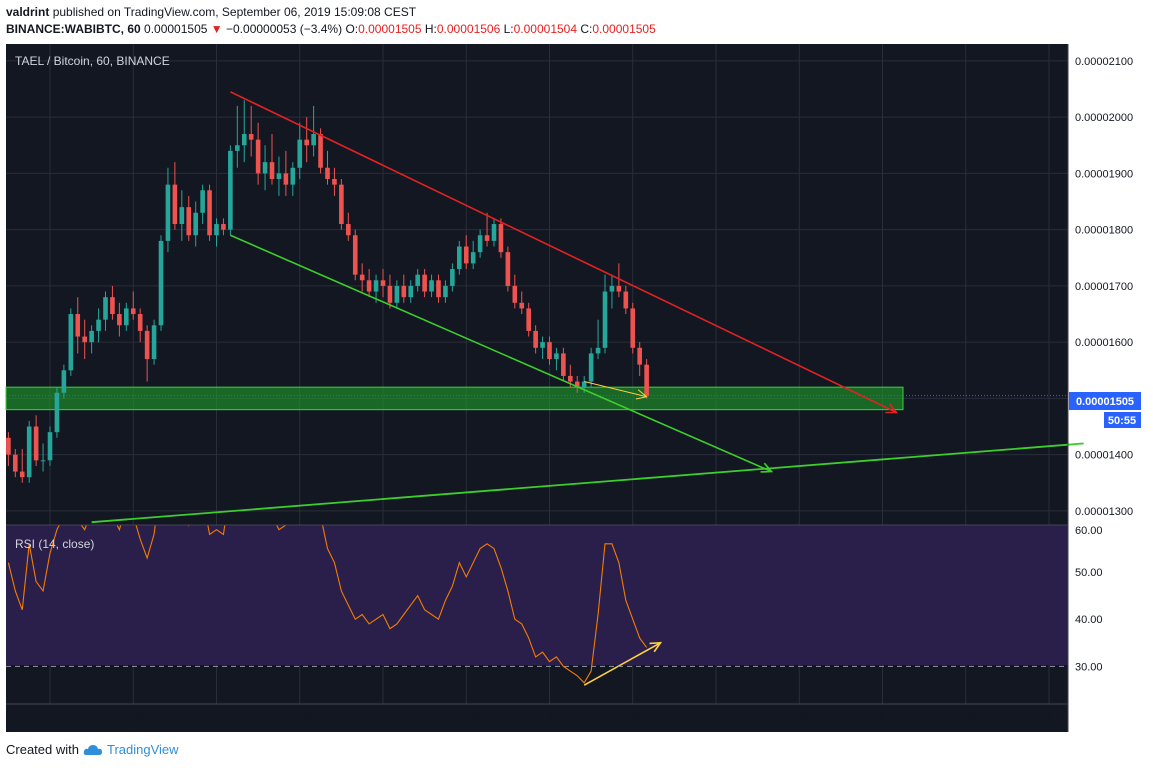 Image resolution: width=1153 pixels, height=768 pixels. What do you see at coordinates (892, 408) in the screenshot?
I see `red-resistance-line-head` at bounding box center [892, 408].